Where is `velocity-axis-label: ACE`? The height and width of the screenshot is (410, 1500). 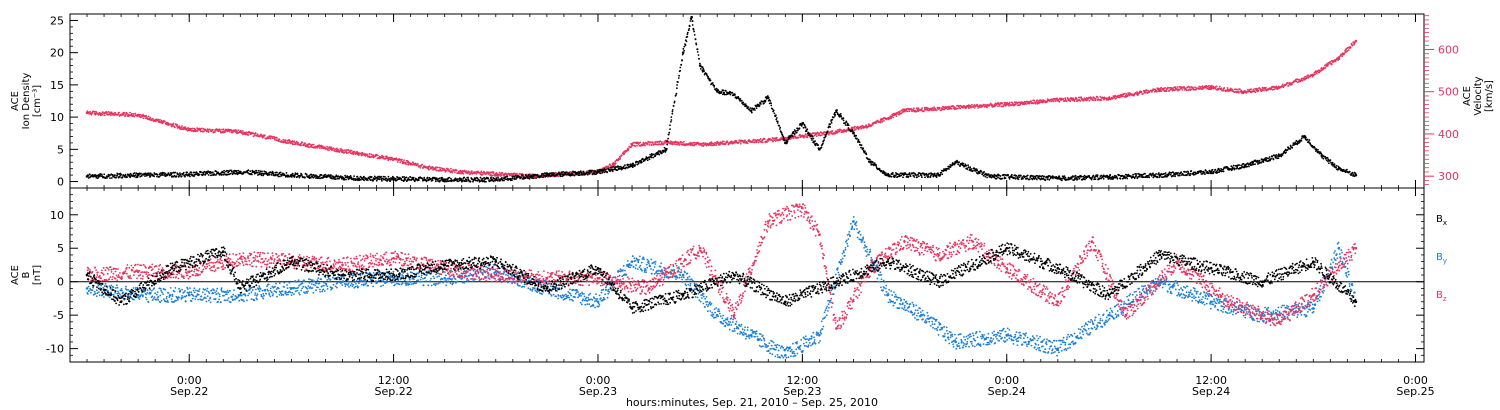 velocity-axis-label: ACE is located at coordinates (1467, 96).